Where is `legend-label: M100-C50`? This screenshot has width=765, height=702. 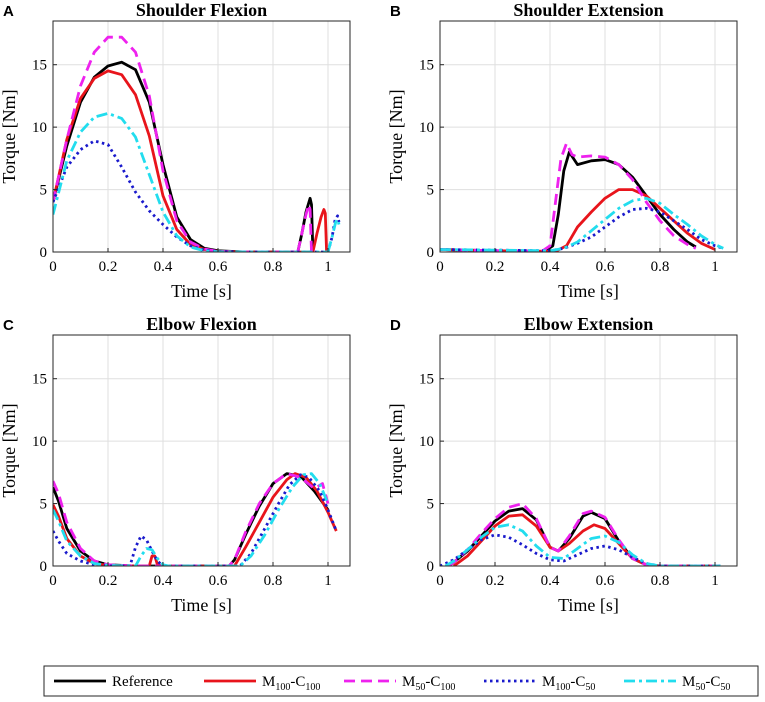 legend-label: M100-C50 is located at coordinates (568, 683).